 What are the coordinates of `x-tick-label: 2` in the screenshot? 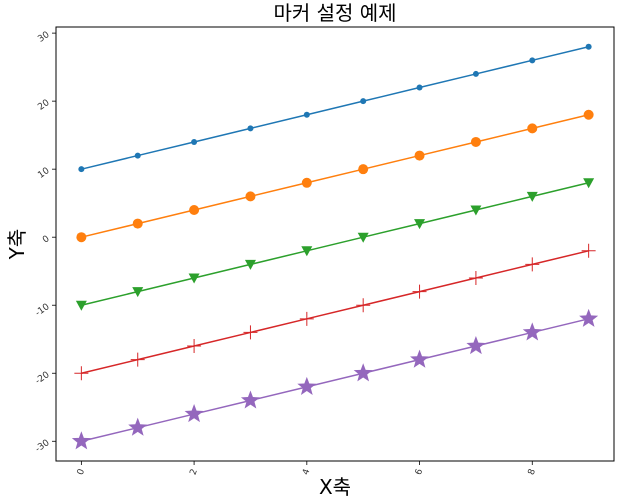 It's located at (194, 472).